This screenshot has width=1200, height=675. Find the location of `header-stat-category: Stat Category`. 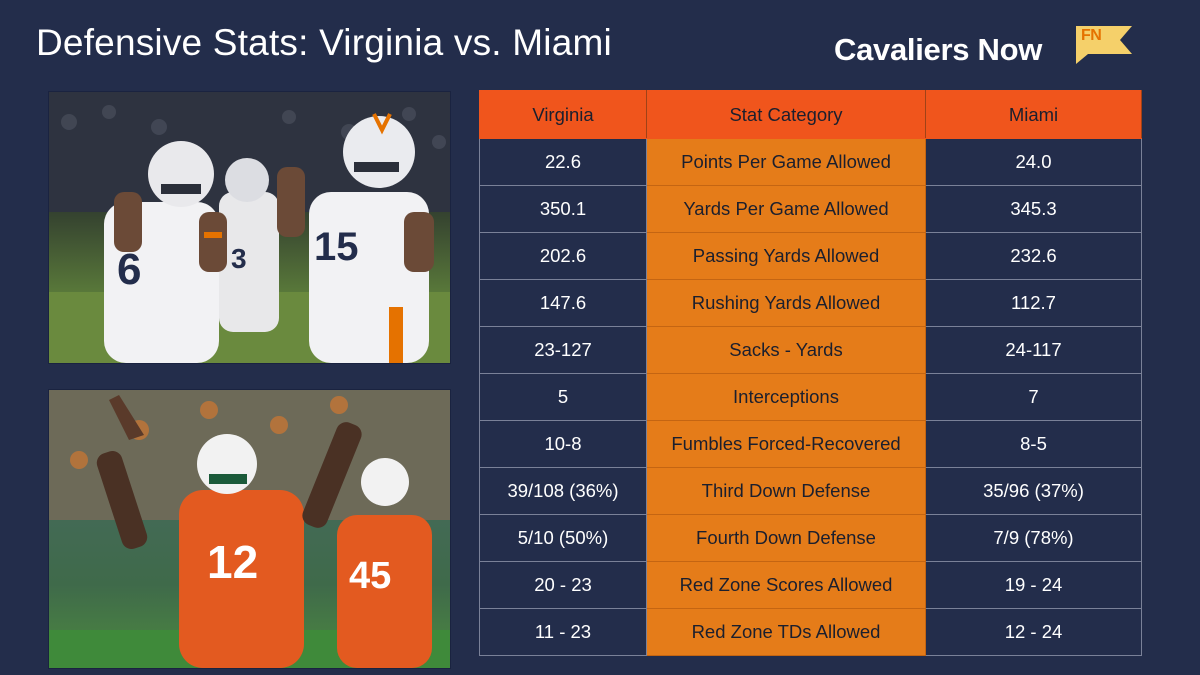

header-stat-category: Stat Category is located at coordinates (786, 114).